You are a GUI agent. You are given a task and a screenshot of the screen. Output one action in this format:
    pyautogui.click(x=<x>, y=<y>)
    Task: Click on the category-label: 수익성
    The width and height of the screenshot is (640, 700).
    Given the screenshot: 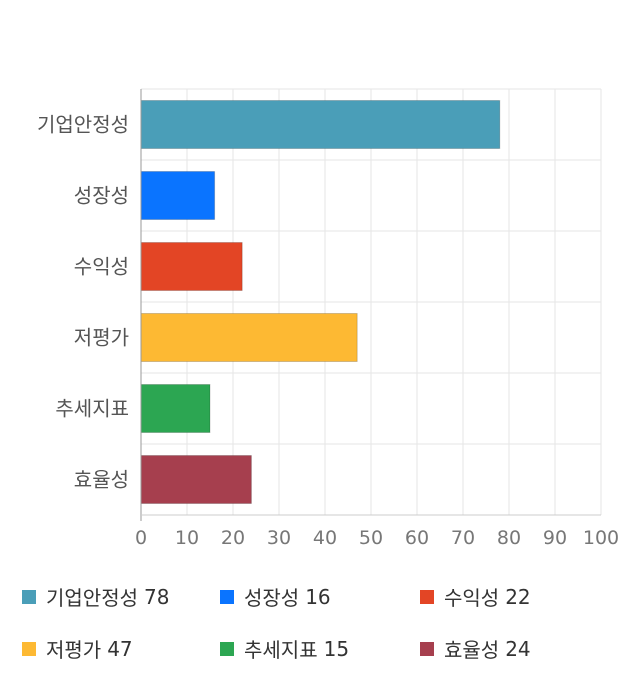 What is the action you would take?
    pyautogui.click(x=101, y=267)
    